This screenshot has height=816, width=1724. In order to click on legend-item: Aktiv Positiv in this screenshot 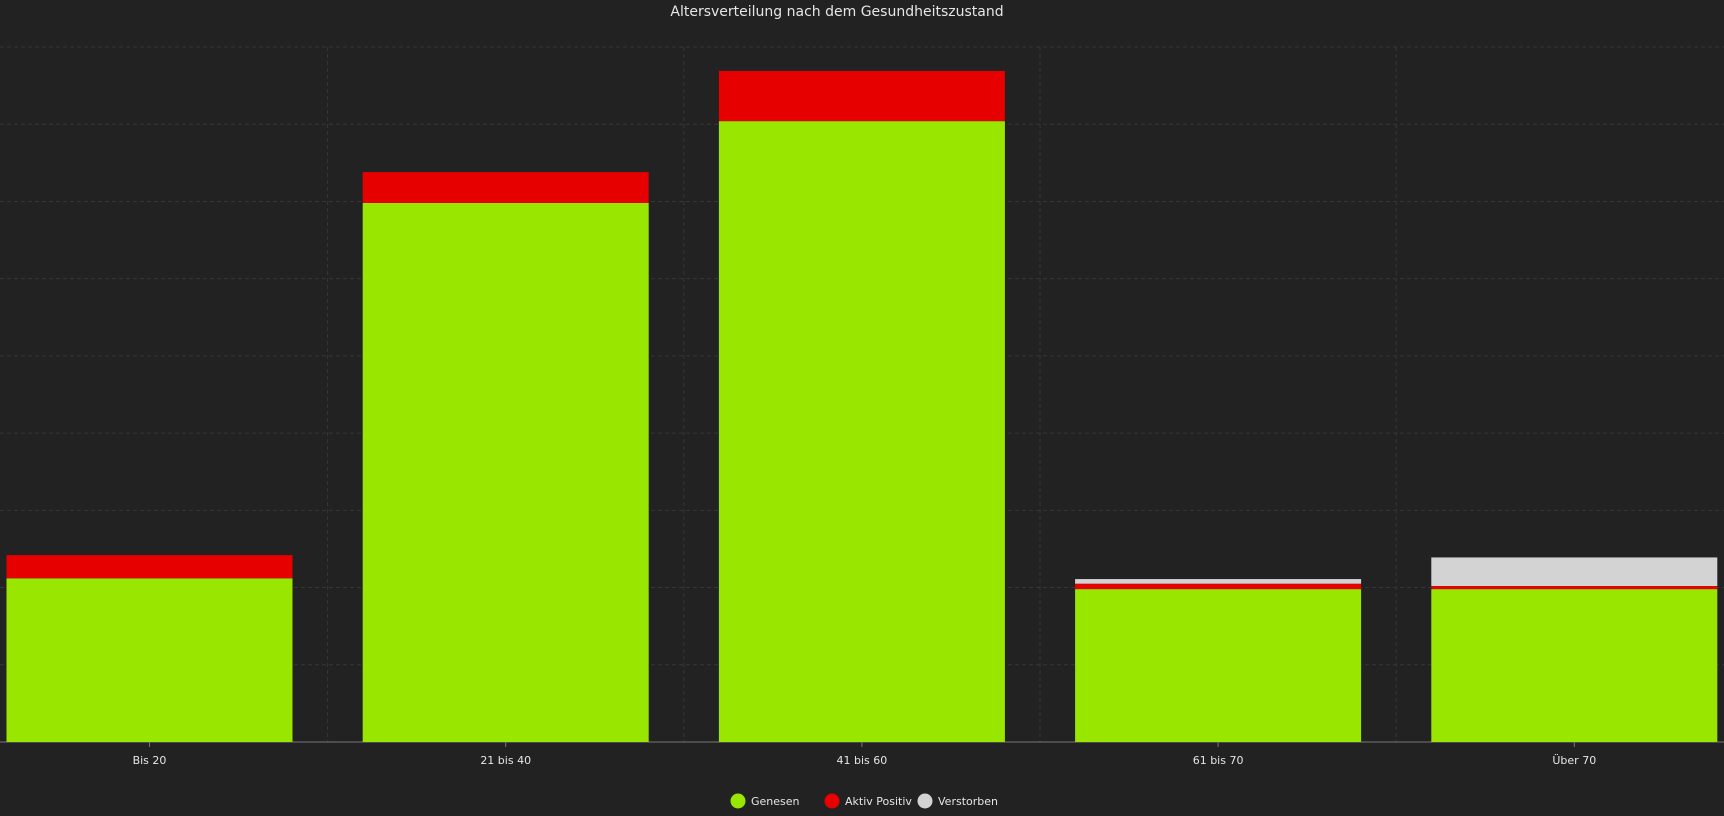, I will do `click(868, 801)`.